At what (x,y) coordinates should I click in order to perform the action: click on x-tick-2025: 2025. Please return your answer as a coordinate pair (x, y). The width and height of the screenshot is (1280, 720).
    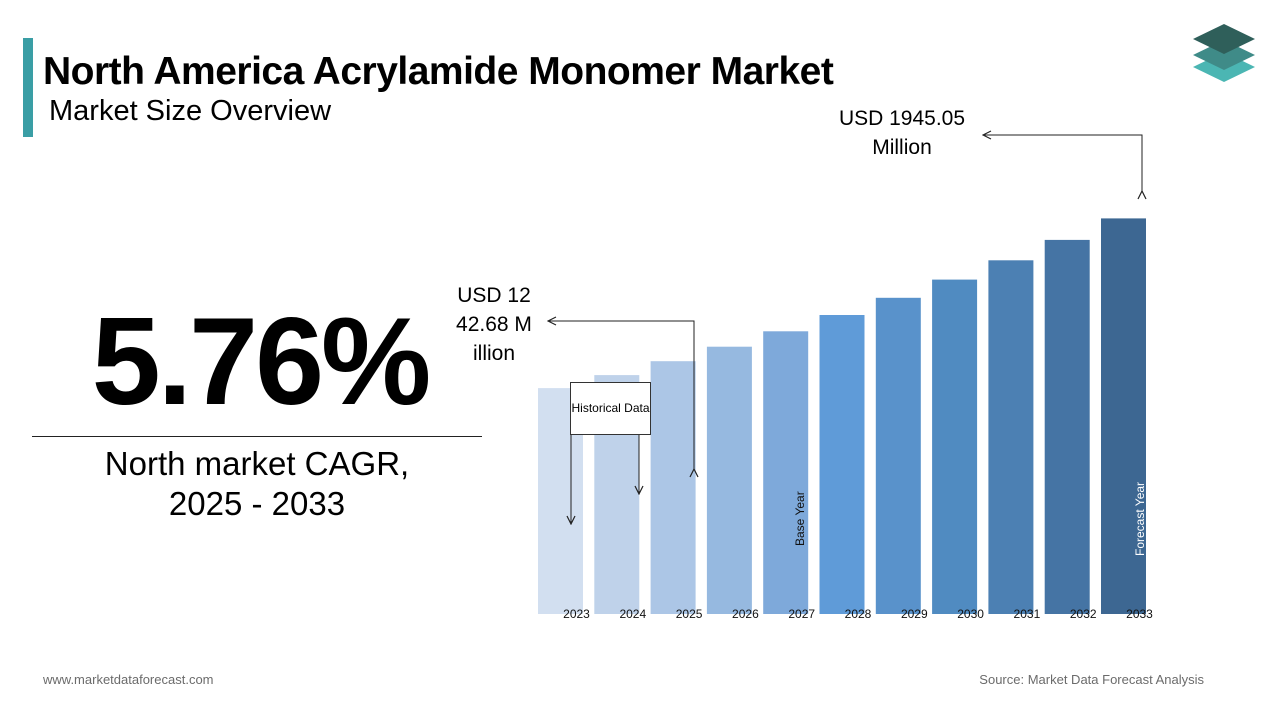
    Looking at the image, I should click on (689, 614).